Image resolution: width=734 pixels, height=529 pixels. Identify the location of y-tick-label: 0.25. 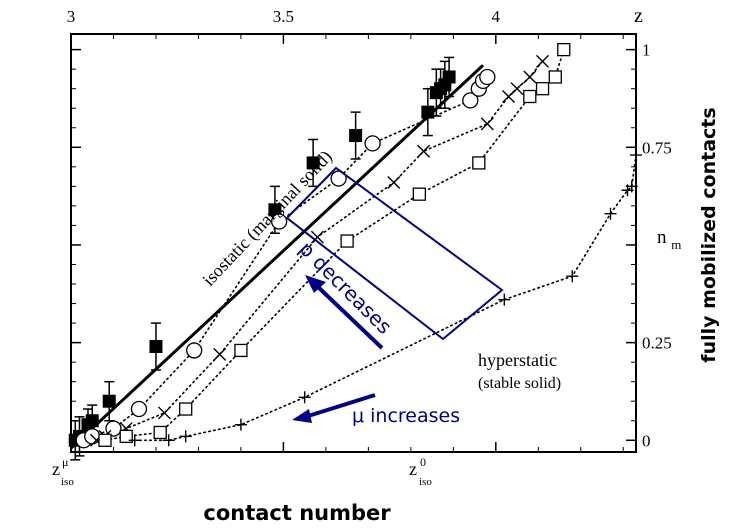
(657, 343).